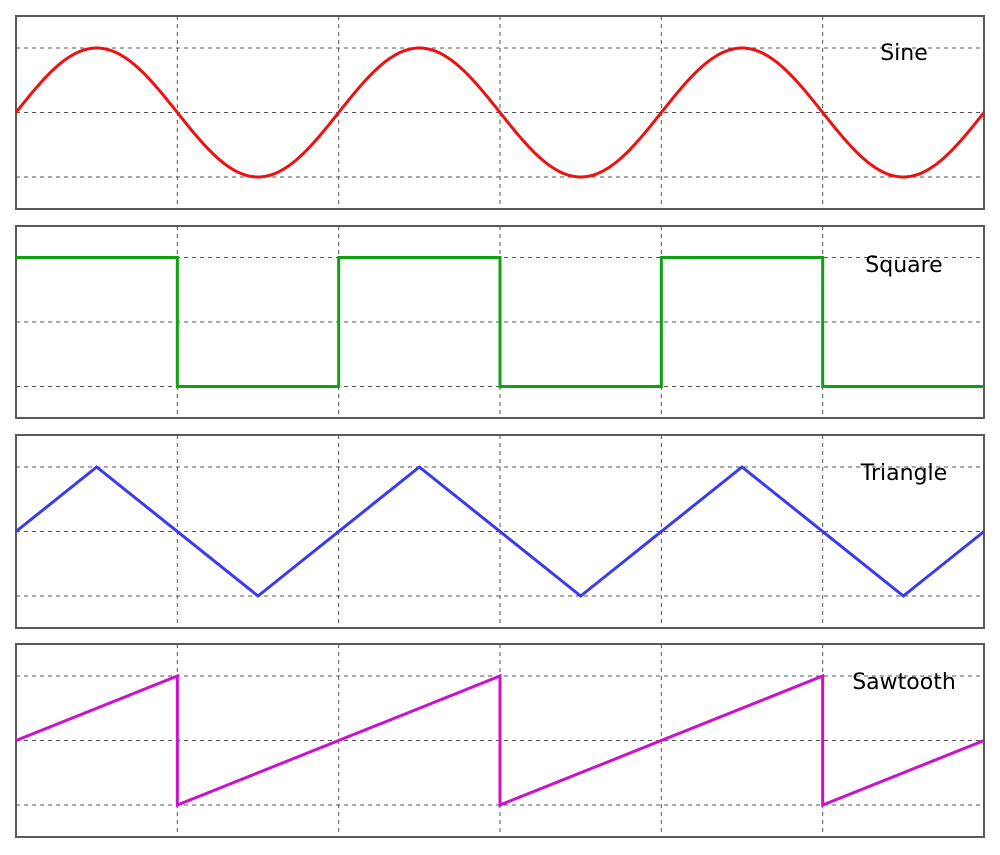  I want to click on square-wave-line, so click(500, 322).